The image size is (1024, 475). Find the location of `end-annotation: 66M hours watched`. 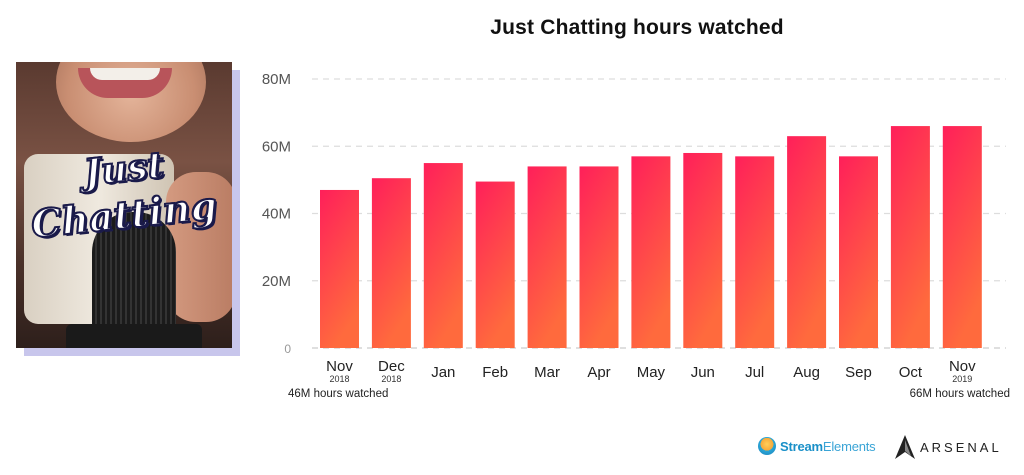

end-annotation: 66M hours watched is located at coordinates (959, 394).